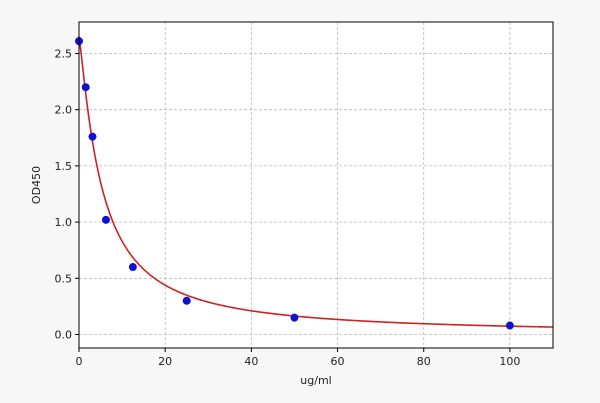 Image resolution: width=600 pixels, height=403 pixels. What do you see at coordinates (424, 361) in the screenshot?
I see `x-tick-label-4: 80` at bounding box center [424, 361].